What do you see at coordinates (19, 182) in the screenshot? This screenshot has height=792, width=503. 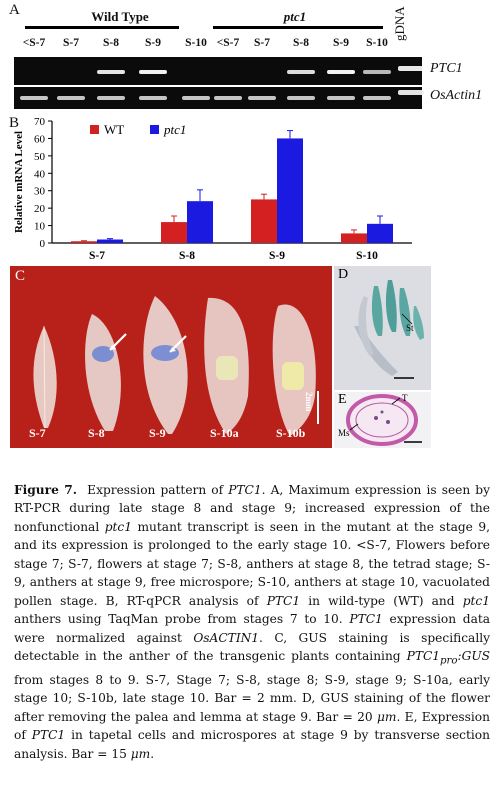 I see `y-axis-label: Relative mRNA Level` at bounding box center [19, 182].